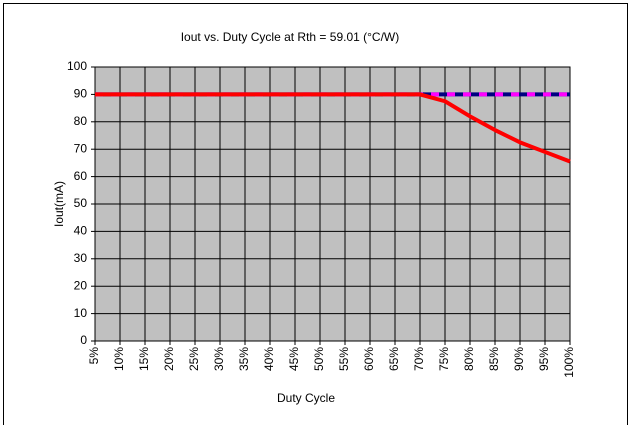  I want to click on y-tick-label: 30, so click(81, 258).